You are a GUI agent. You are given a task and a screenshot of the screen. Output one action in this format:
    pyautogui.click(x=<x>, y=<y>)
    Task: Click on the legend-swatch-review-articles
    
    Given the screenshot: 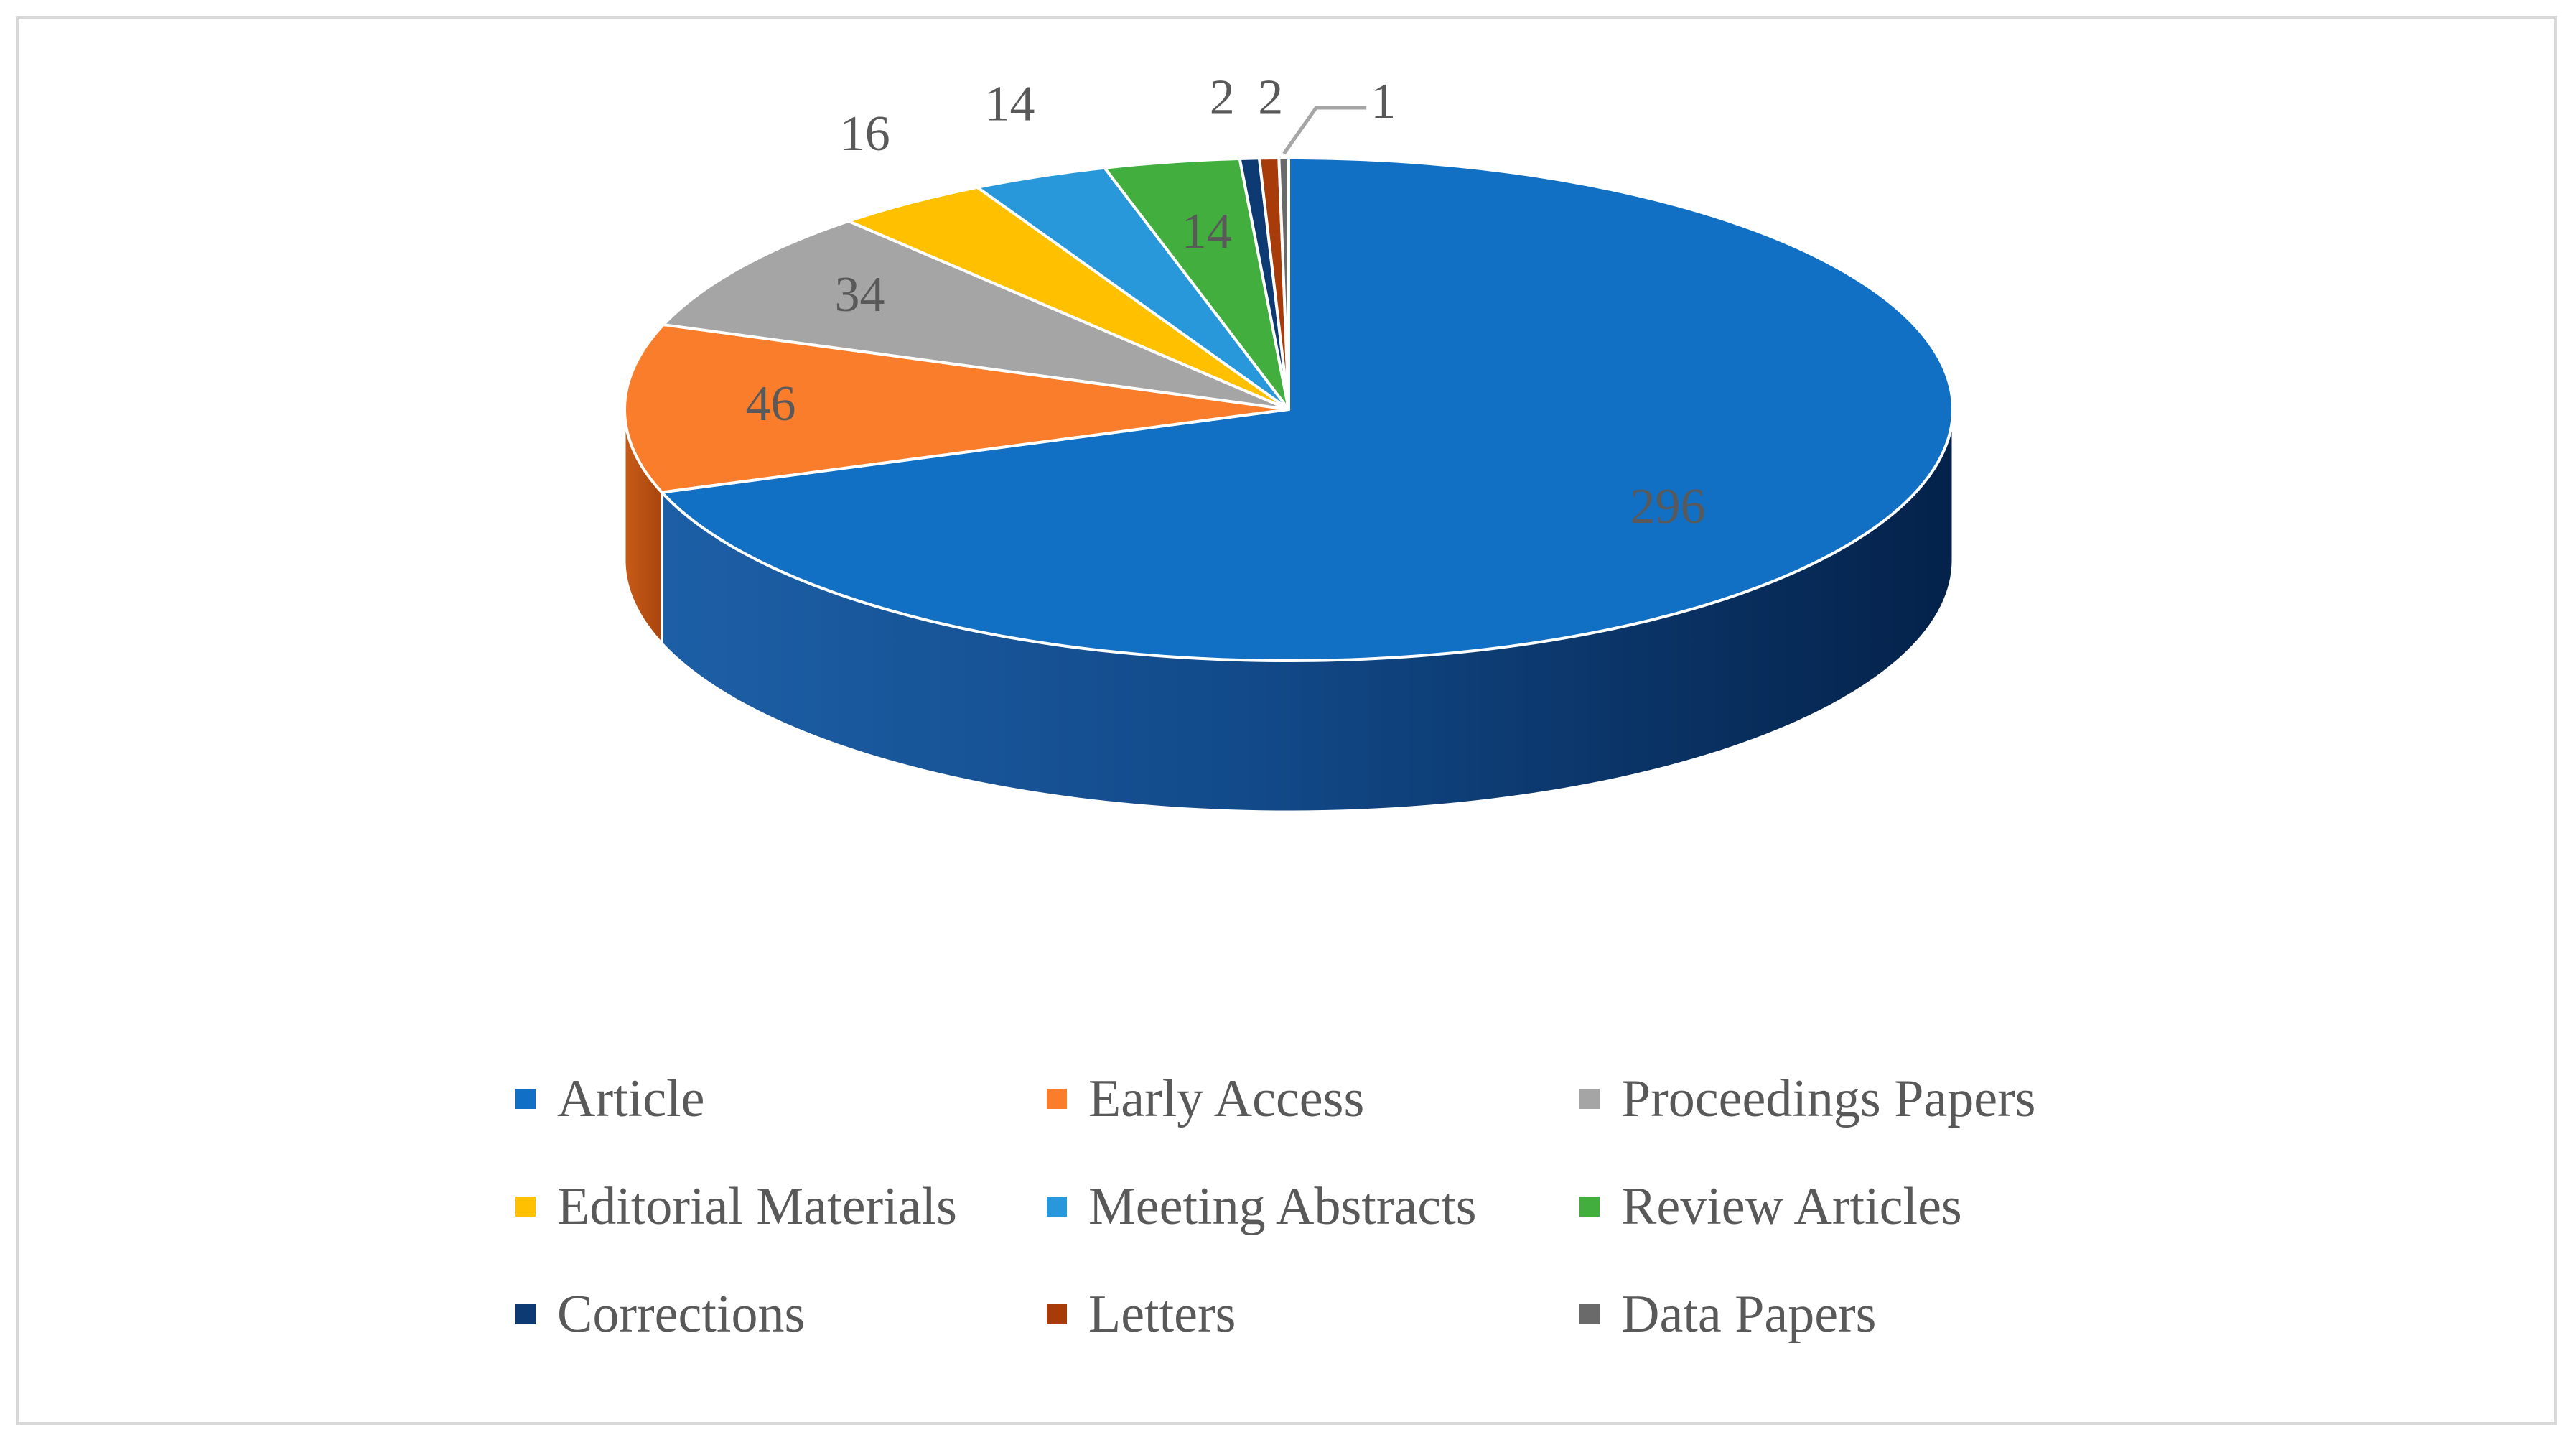 What is the action you would take?
    pyautogui.click(x=1589, y=1207)
    